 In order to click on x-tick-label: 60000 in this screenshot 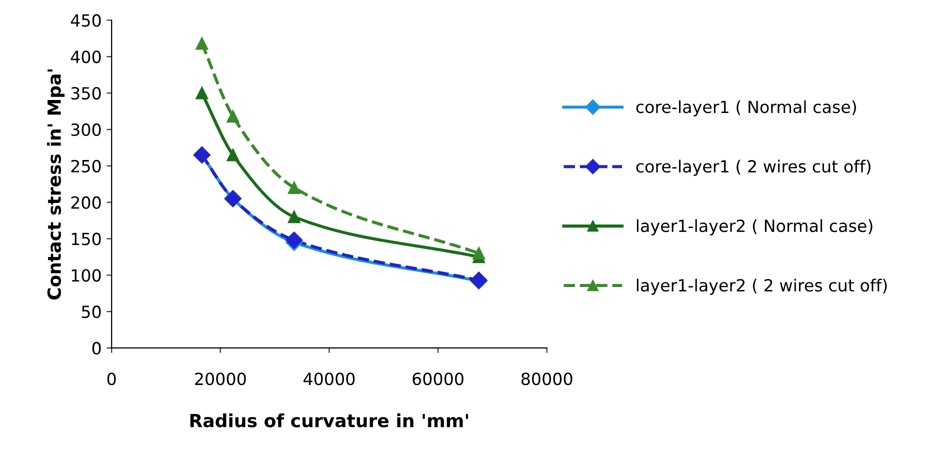, I will do `click(438, 379)`.